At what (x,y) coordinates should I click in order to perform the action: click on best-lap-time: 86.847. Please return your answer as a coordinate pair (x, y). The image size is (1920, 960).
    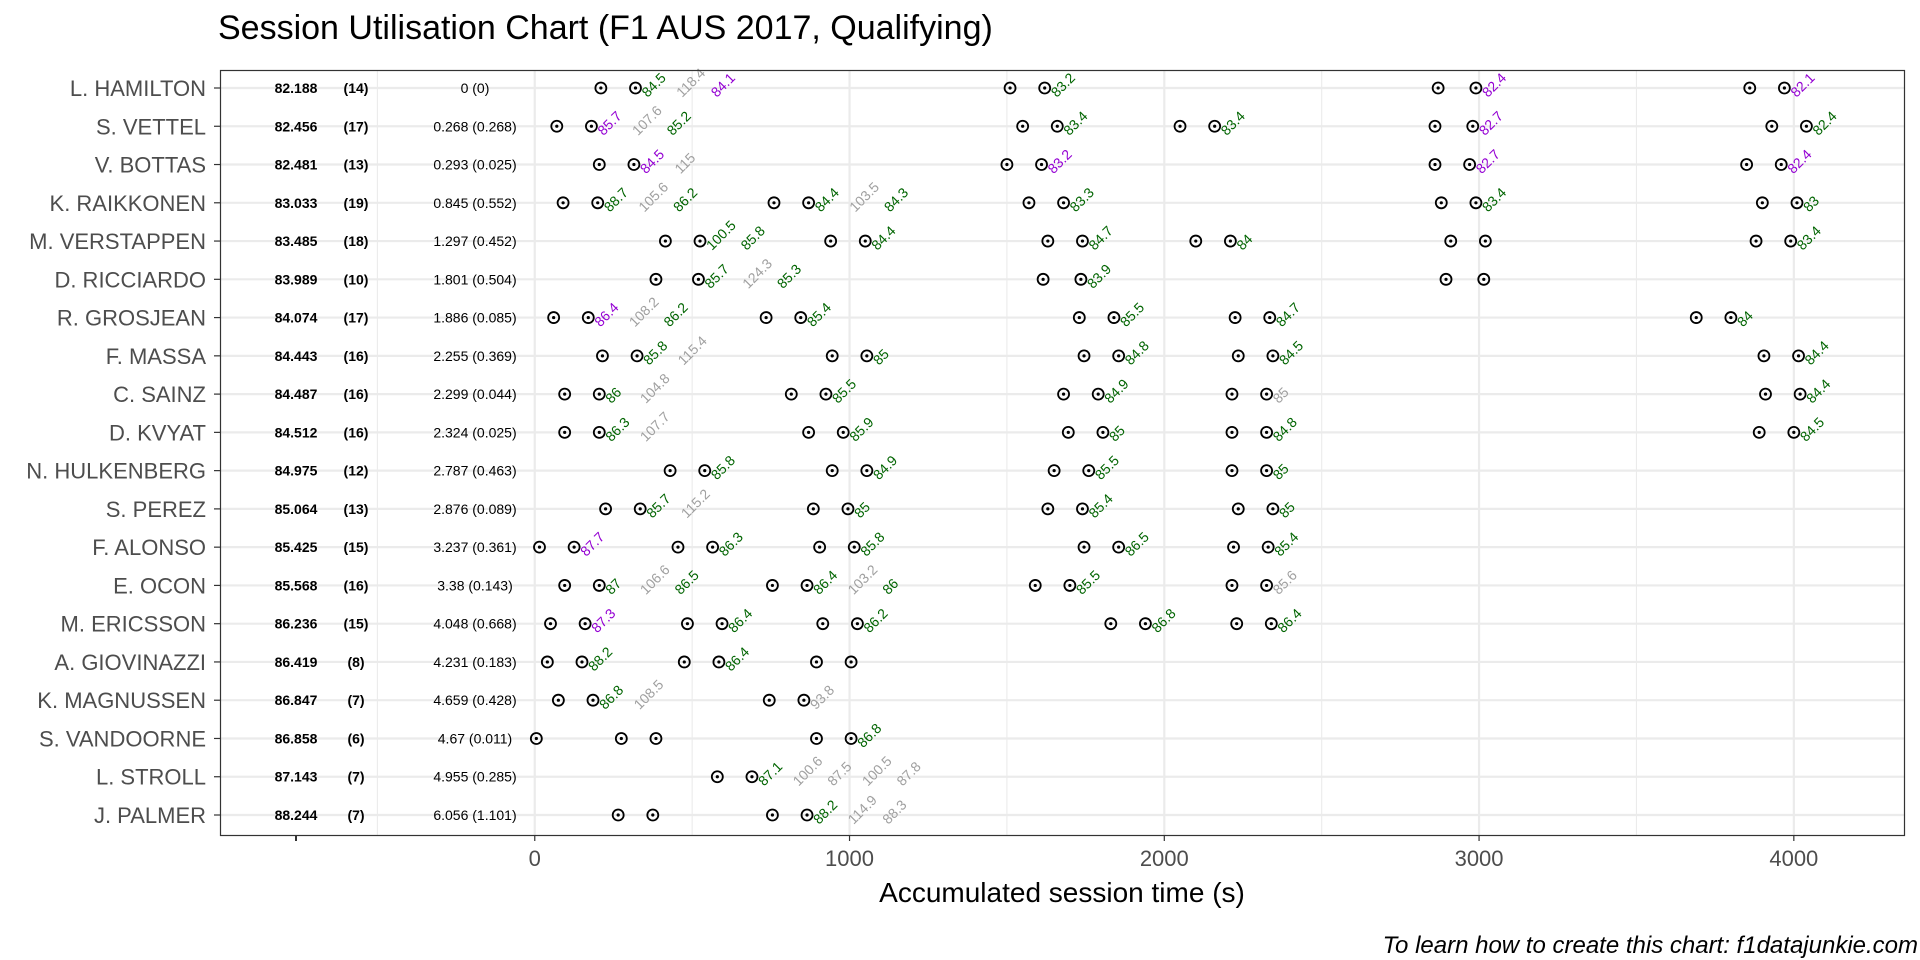
    Looking at the image, I should click on (296, 700).